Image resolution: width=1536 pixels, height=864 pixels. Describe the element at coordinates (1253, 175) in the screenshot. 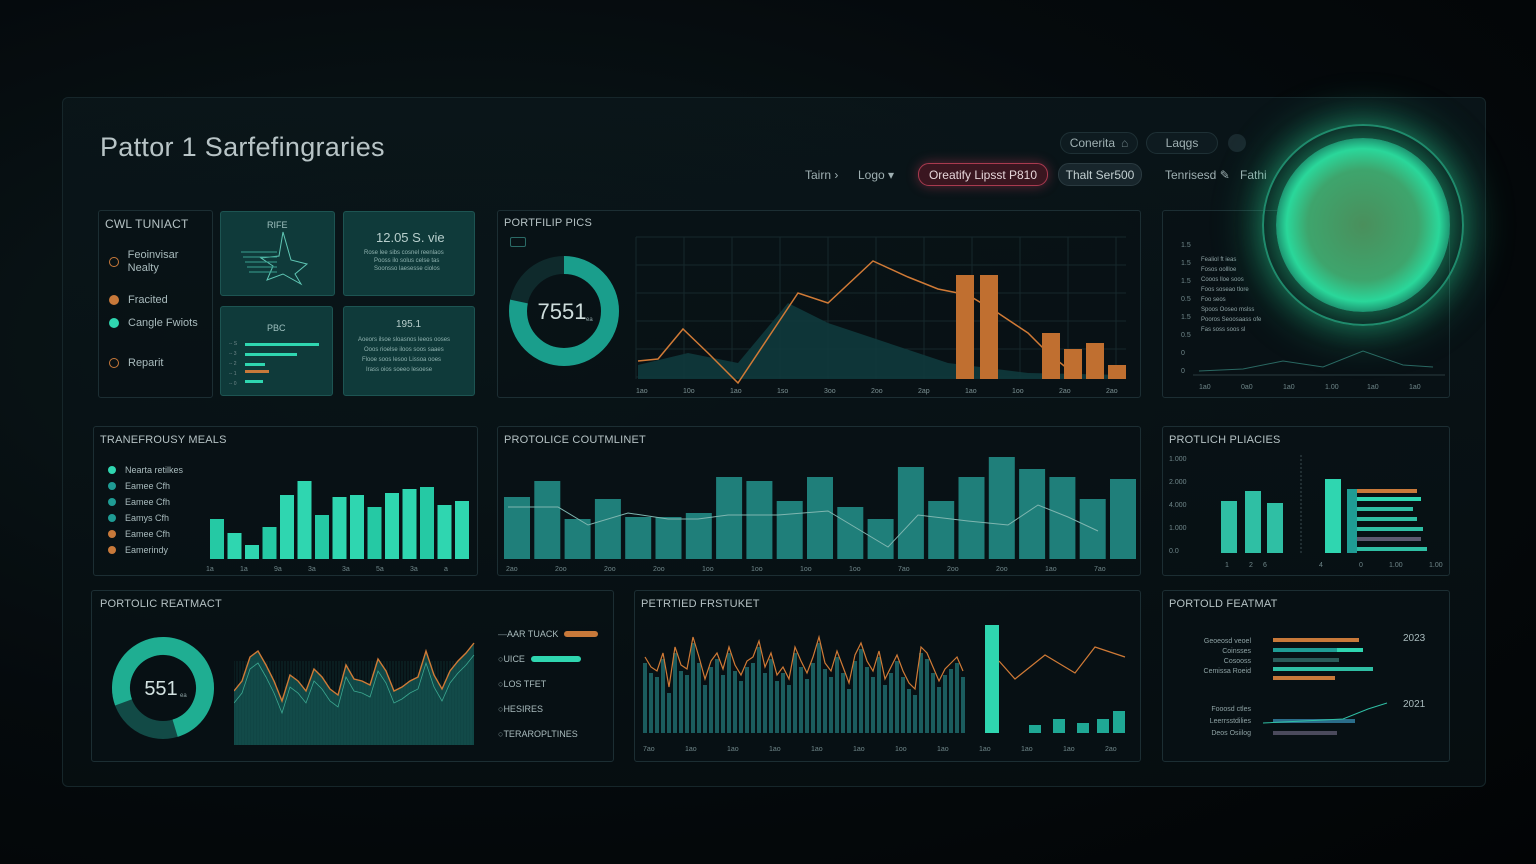

I see `nav-item-fathi: Fathi` at that location.